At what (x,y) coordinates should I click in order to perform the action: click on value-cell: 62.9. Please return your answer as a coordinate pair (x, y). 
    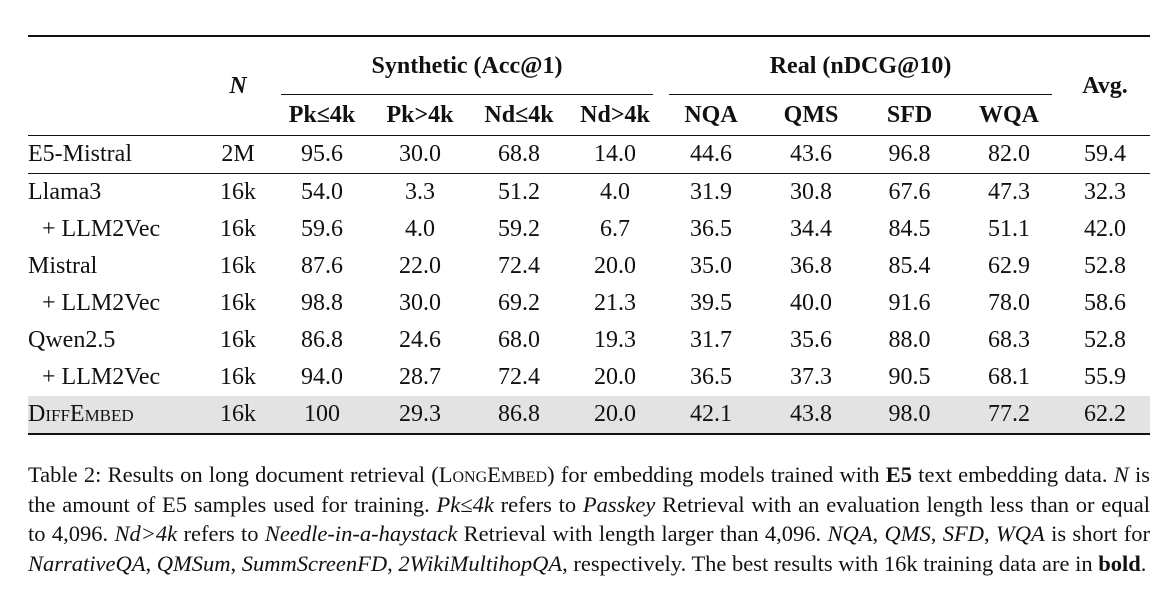
    Looking at the image, I should click on (1009, 266).